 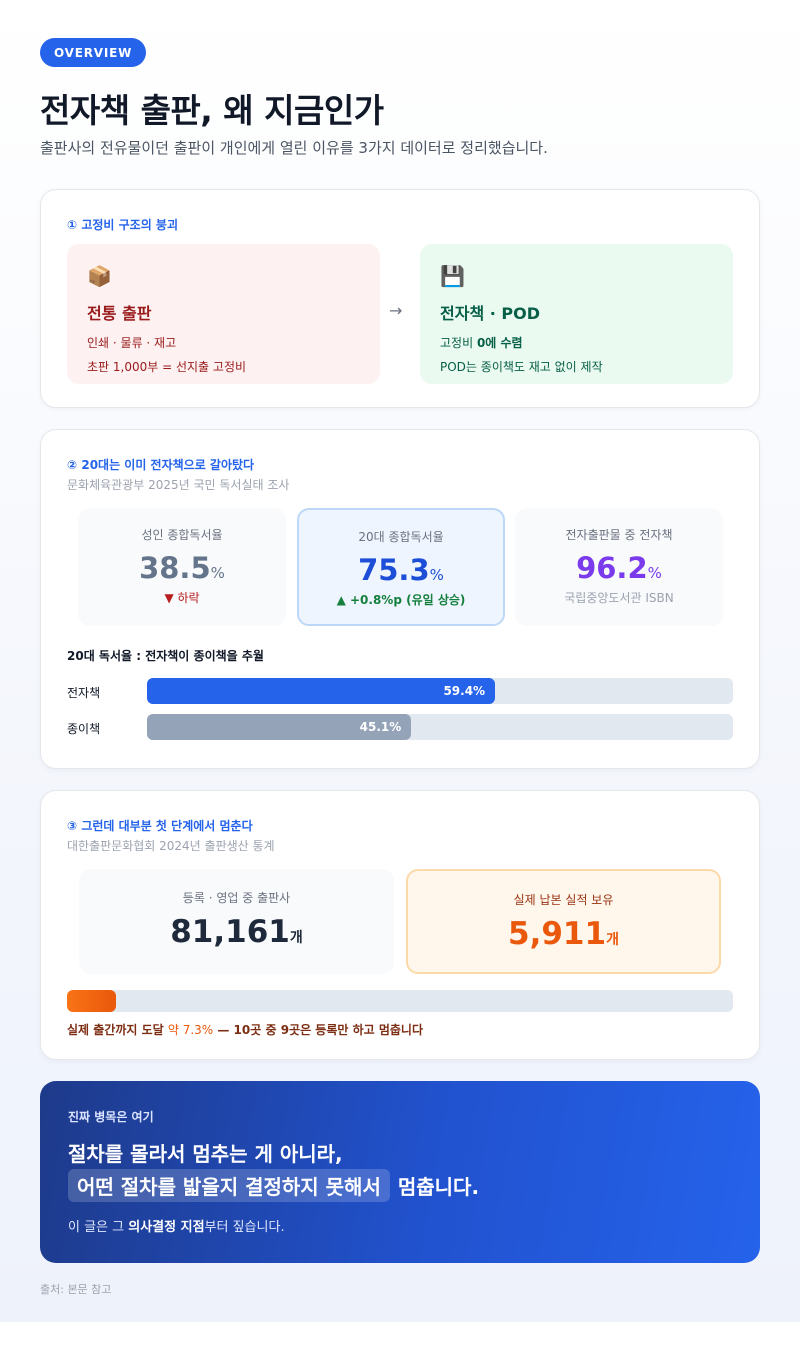 I want to click on box-line: 인쇄 · 물류 · 재고, so click(x=132, y=343).